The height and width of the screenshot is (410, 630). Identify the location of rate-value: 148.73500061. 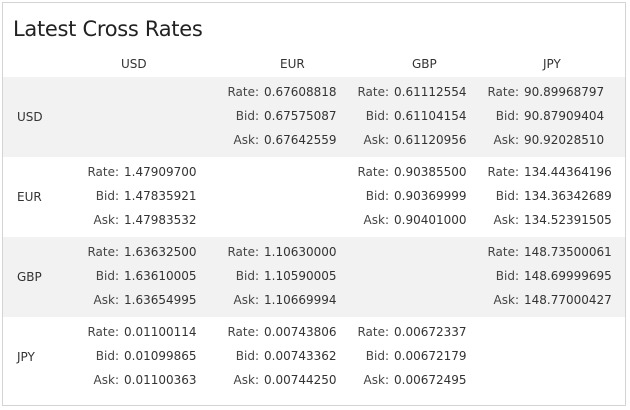
(568, 252).